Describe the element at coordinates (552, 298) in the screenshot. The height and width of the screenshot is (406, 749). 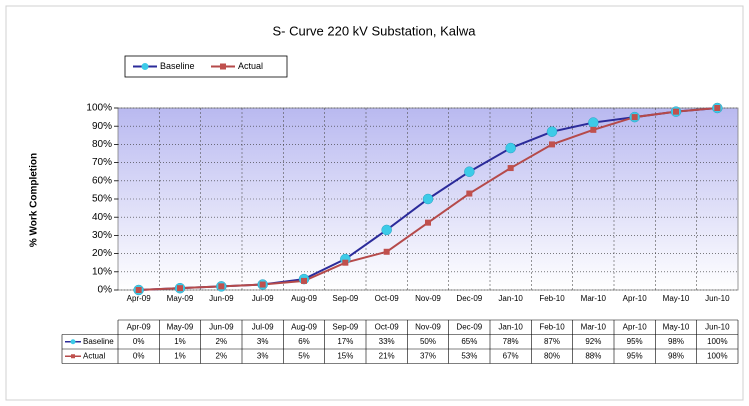
I see `x-tick-label: Feb-10` at that location.